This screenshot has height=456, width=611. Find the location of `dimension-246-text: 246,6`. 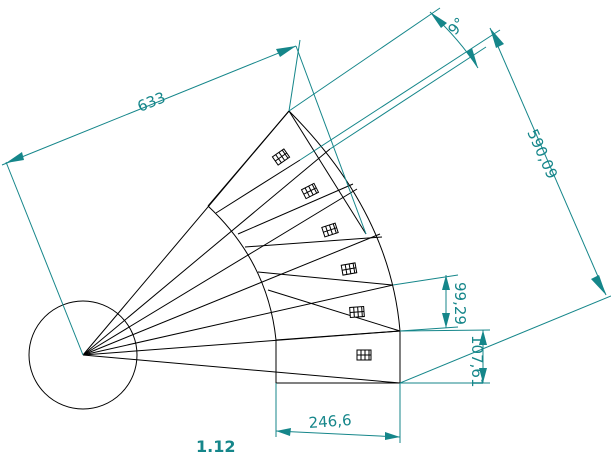

dimension-246-text: 246,6 is located at coordinates (330, 421).